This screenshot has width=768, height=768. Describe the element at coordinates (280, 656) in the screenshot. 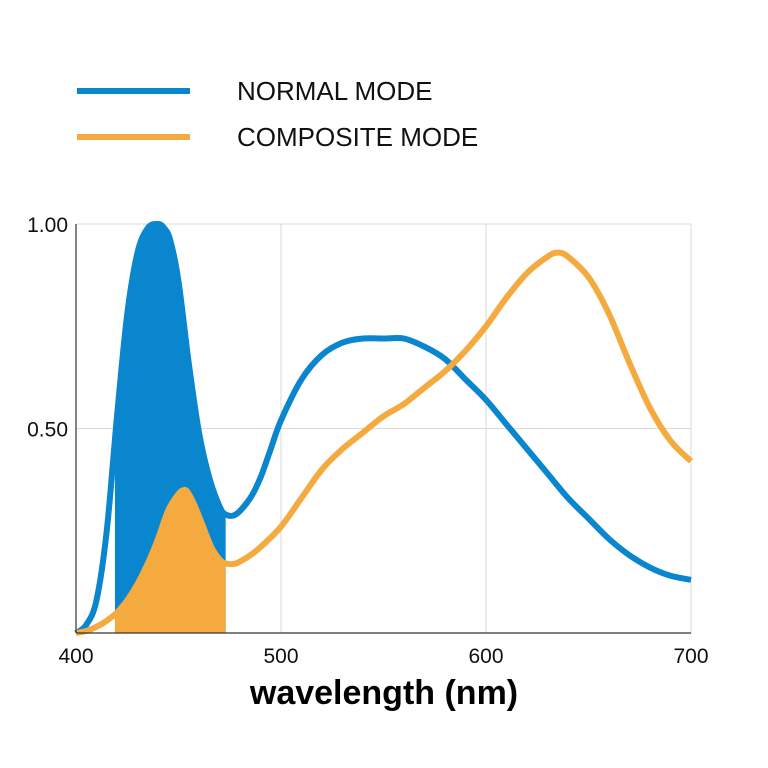

I see `x-tick-label-500: 500` at that location.